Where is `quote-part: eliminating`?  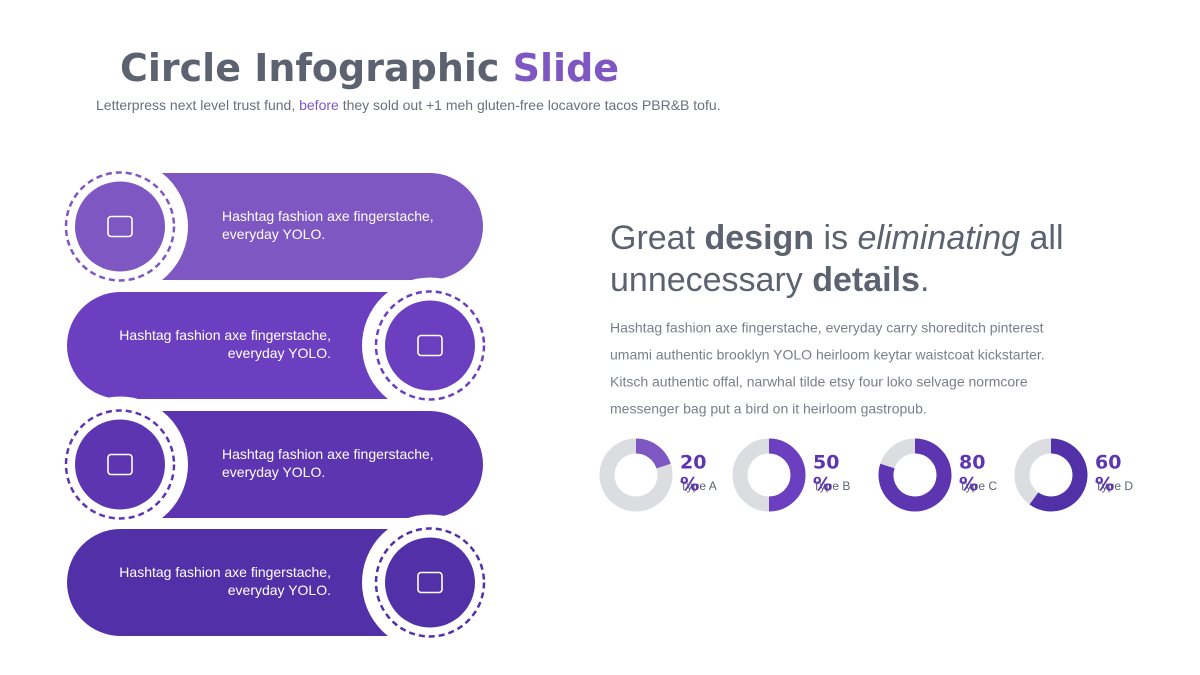 quote-part: eliminating is located at coordinates (939, 238).